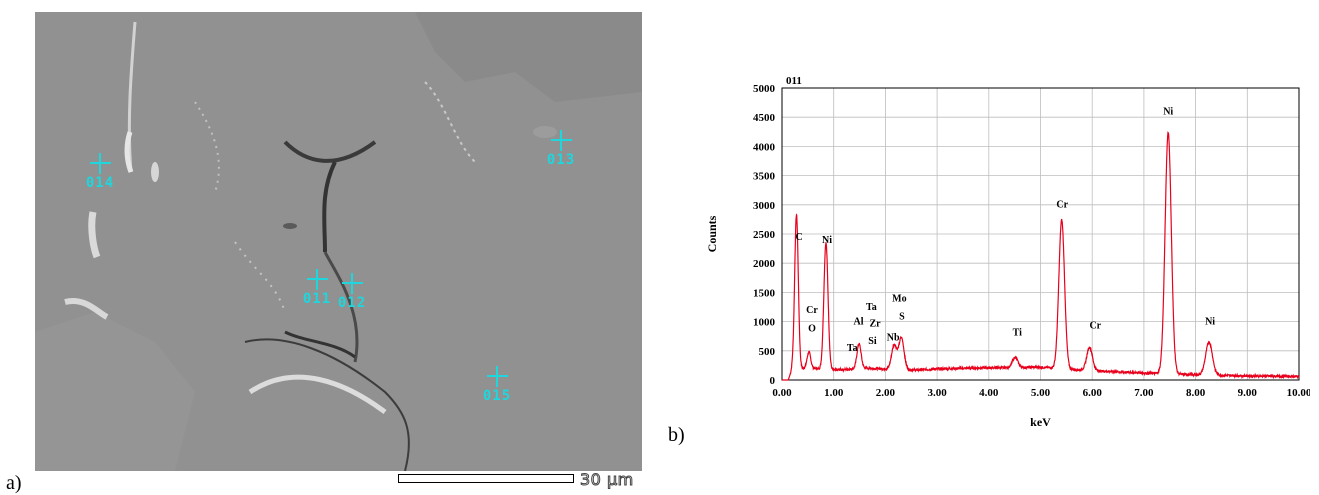 The width and height of the screenshot is (1319, 495). I want to click on y-tick-label: 3000, so click(764, 206).